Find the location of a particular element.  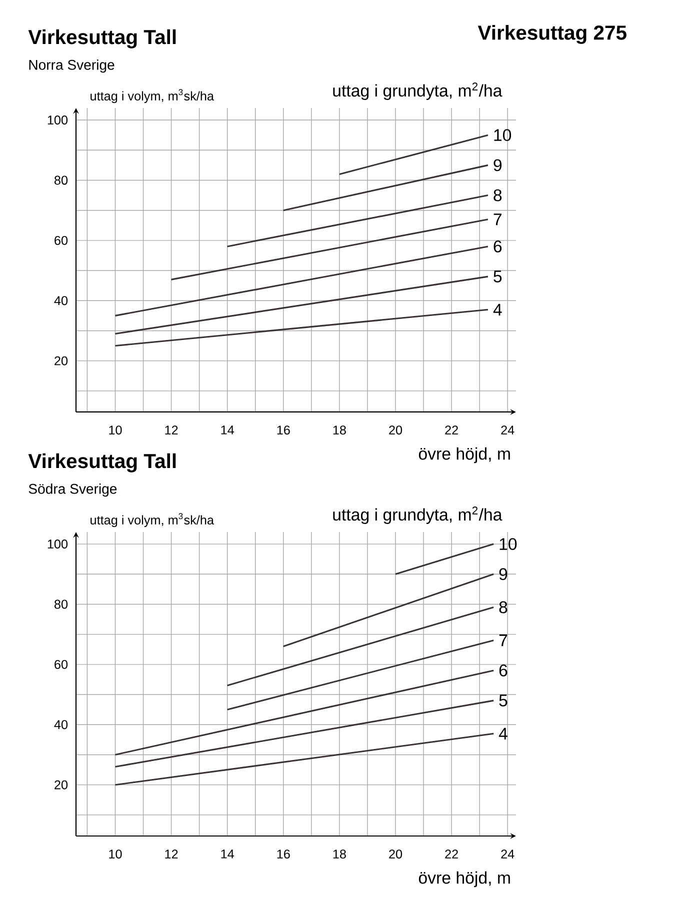

text: Virkesuttag 275 is located at coordinates (552, 34).